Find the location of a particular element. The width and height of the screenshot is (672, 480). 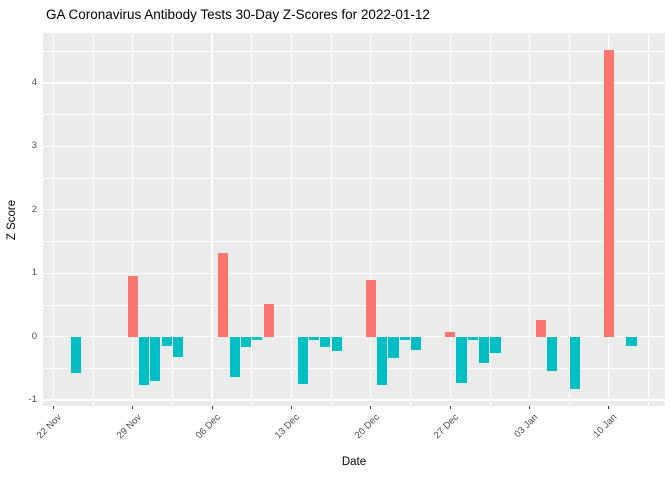

x-tick-label: 22 Nov is located at coordinates (49, 426).